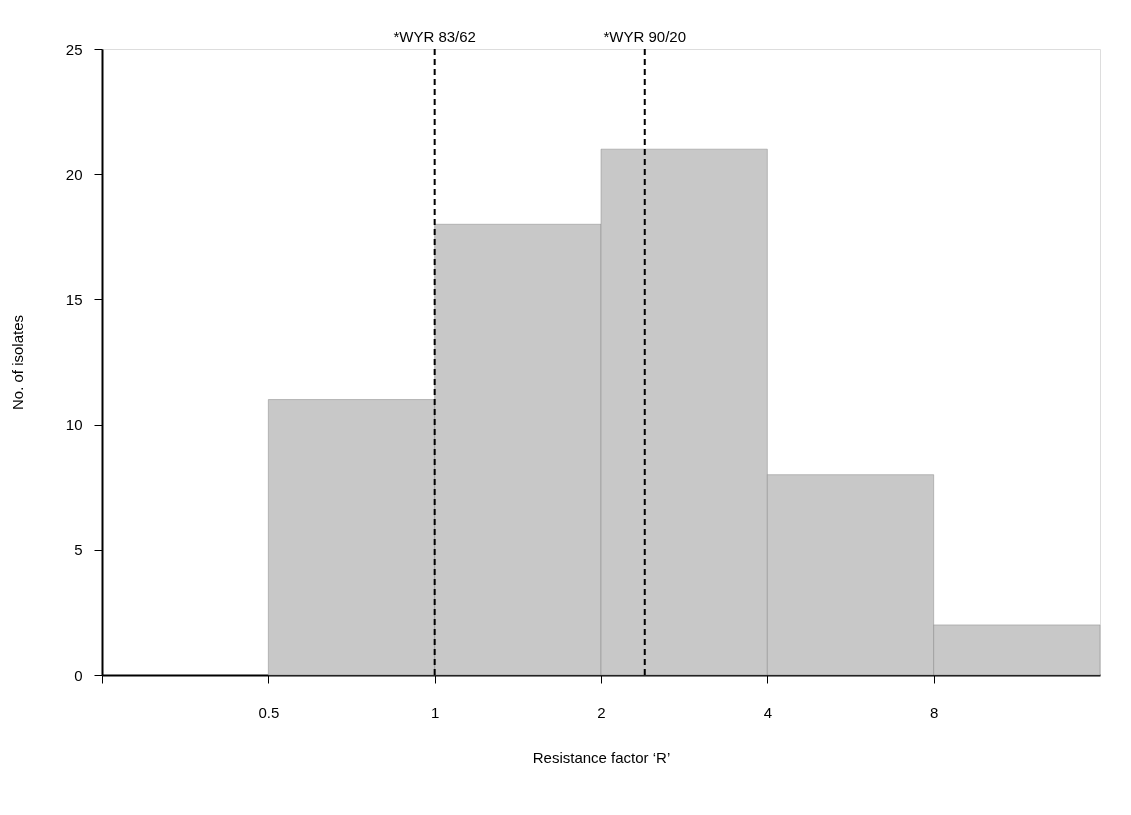  I want to click on y-tick-label: 10, so click(74, 425).